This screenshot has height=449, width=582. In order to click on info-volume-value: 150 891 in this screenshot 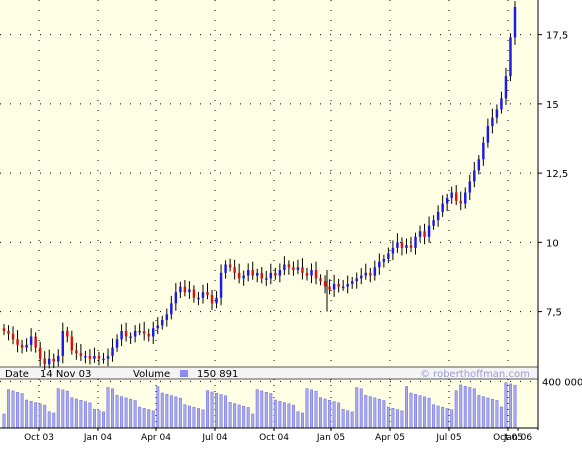, I will do `click(217, 374)`.